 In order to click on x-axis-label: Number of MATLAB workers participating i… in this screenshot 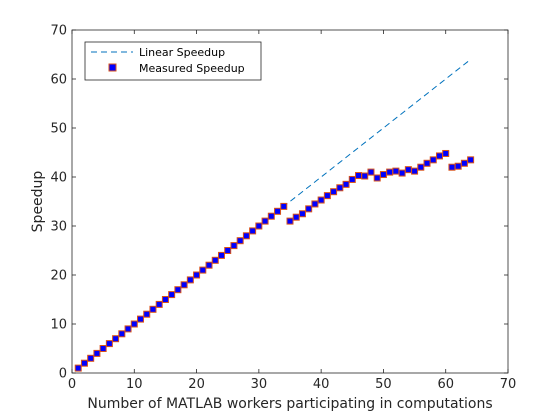, I will do `click(289, 404)`.